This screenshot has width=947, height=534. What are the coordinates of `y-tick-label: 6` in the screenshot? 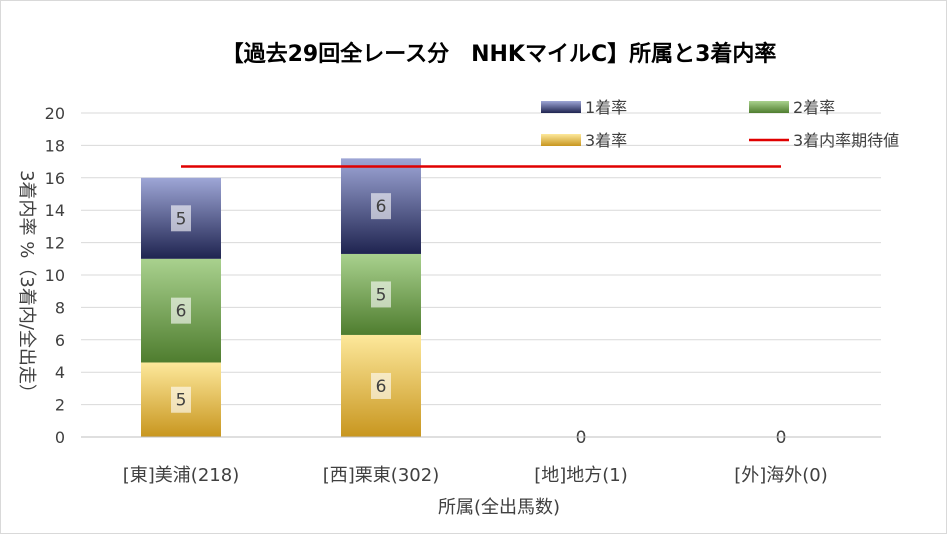 It's located at (60, 340).